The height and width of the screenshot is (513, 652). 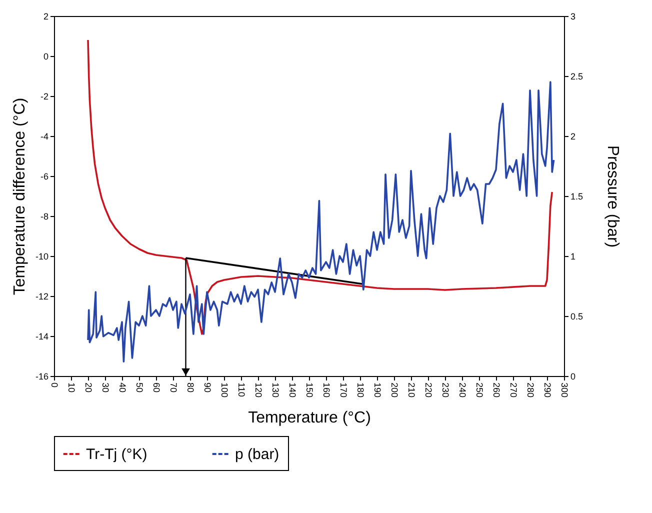 I want to click on x-tick-label: 260, so click(x=497, y=390).